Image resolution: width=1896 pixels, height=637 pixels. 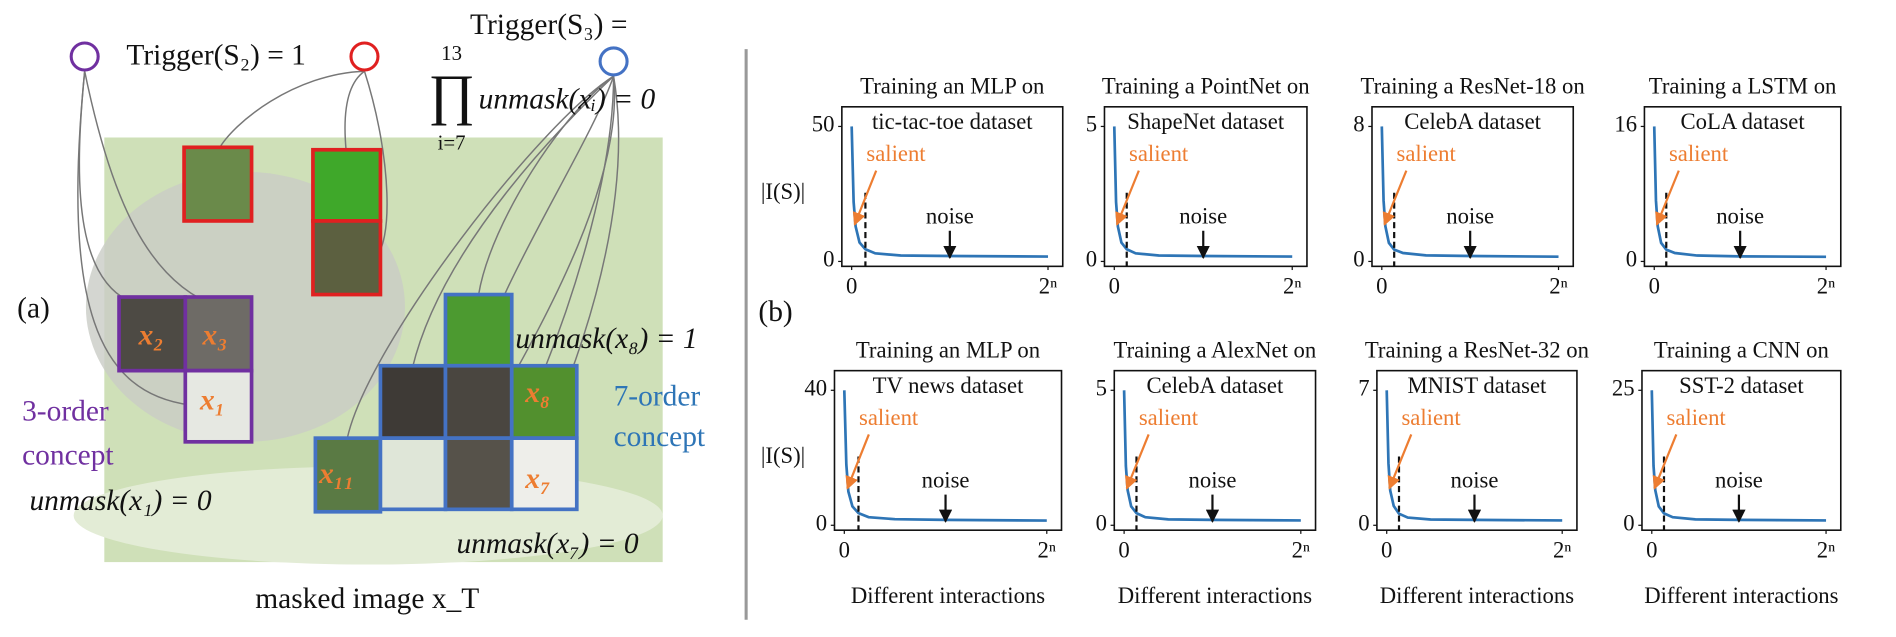 What do you see at coordinates (823, 124) in the screenshot?
I see `y-tick-label: 50` at bounding box center [823, 124].